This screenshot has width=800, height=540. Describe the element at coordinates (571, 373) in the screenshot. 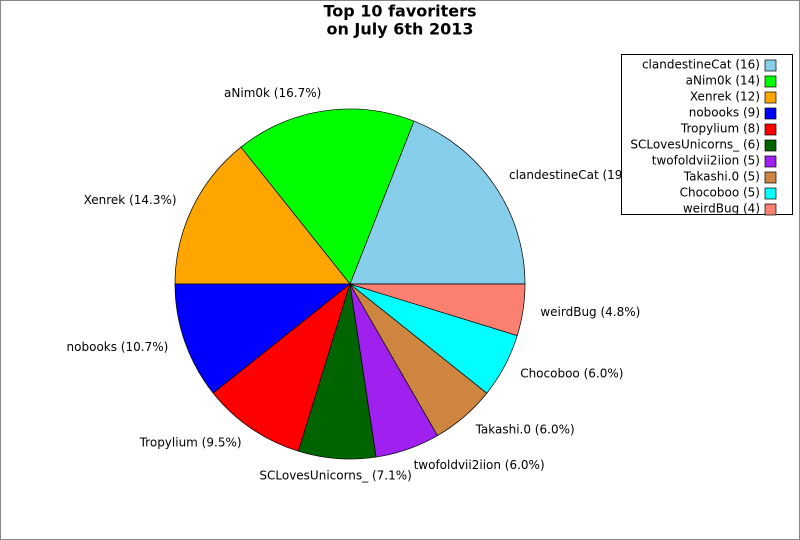

I see `slice-label: Chocoboo (6.0%)` at that location.